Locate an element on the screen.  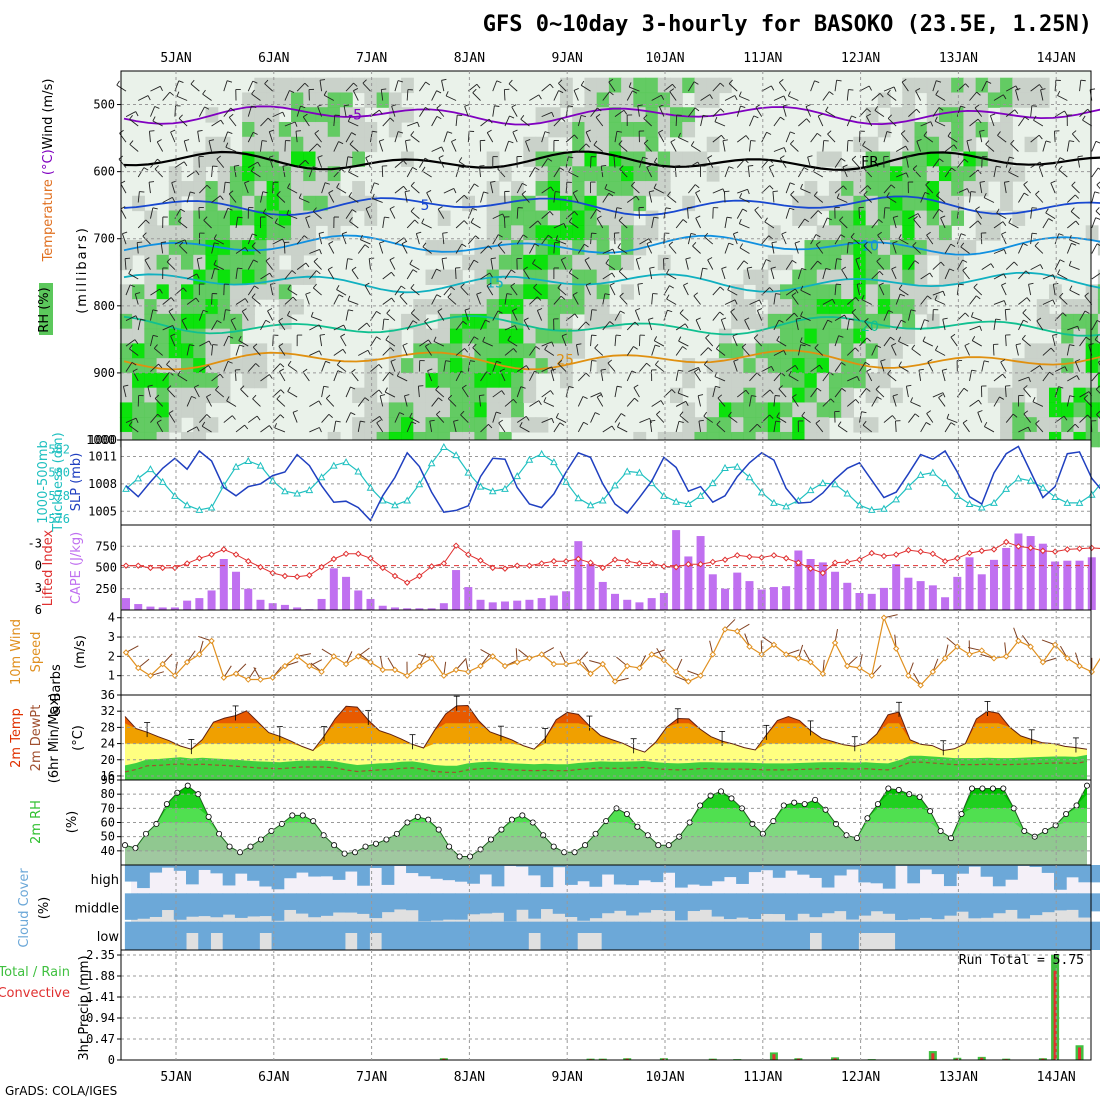
precip-tick-label: 2.35 is located at coordinates (100, 955).